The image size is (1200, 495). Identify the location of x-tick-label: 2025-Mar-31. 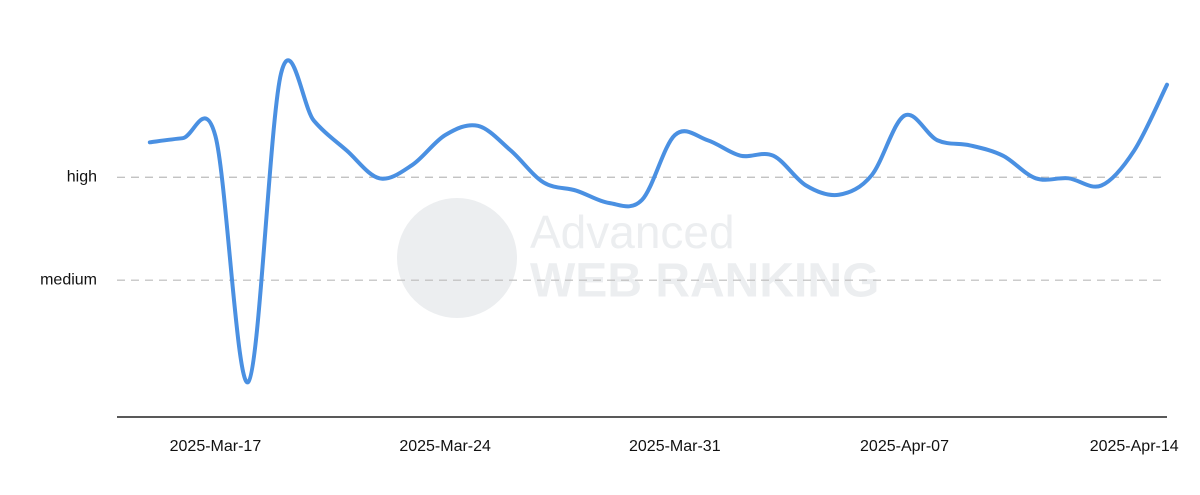
(675, 446).